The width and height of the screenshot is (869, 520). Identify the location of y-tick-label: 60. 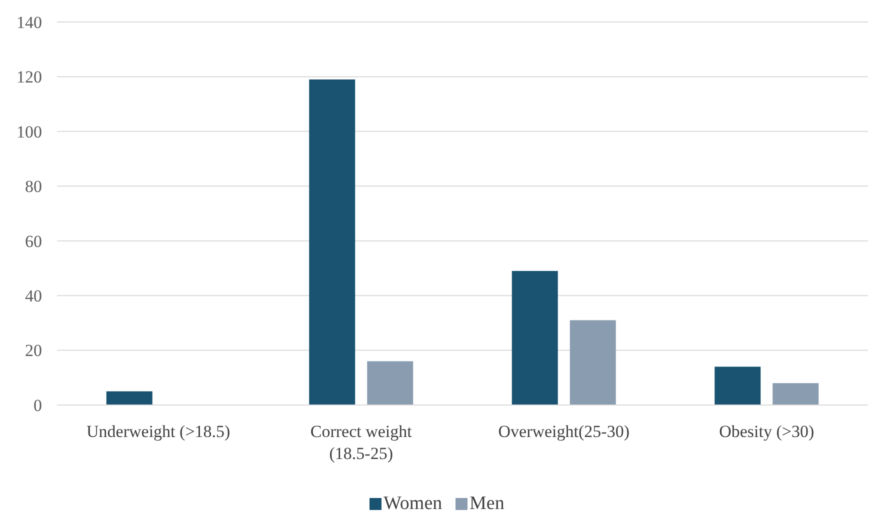
(33, 241).